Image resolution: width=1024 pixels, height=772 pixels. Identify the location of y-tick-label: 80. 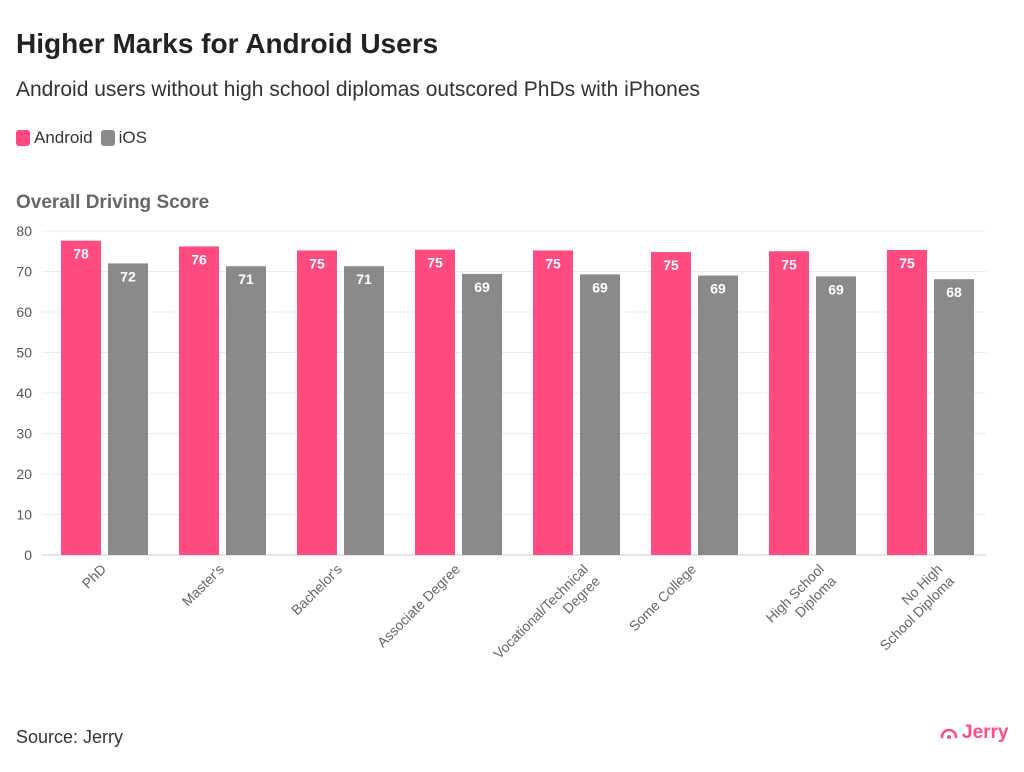
(24, 231).